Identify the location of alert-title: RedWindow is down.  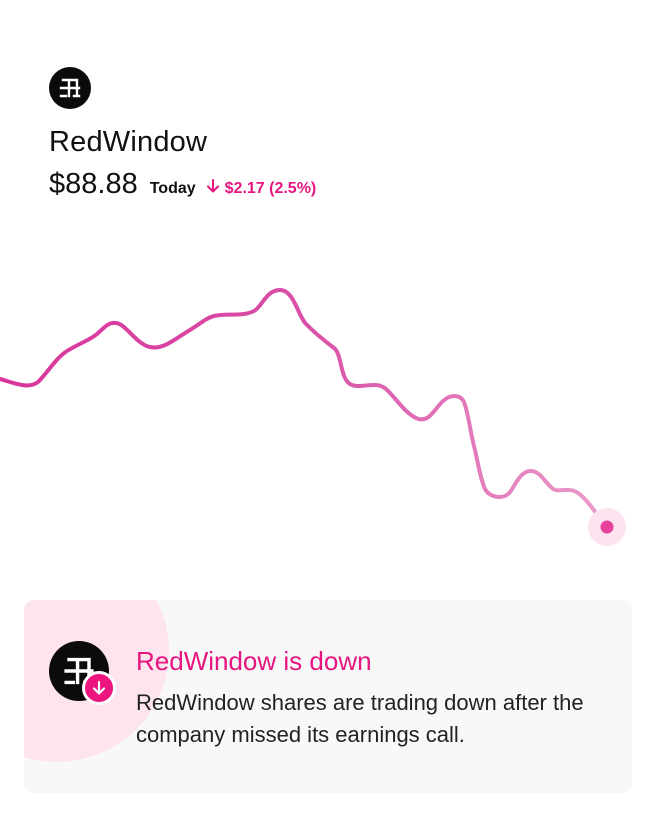
(254, 661).